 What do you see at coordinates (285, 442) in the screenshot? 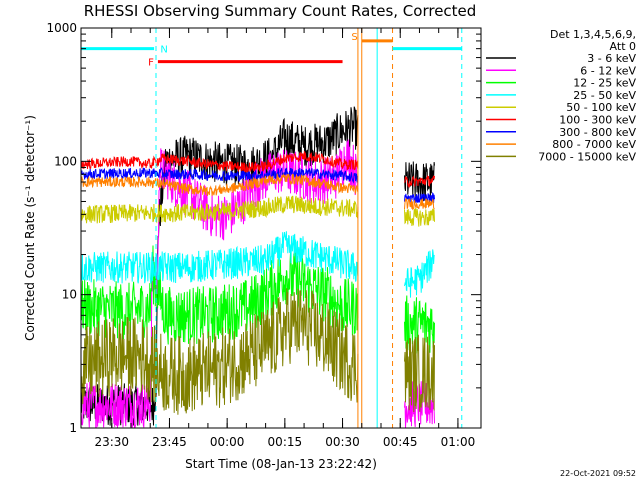
I see `x-tick-label: 00:15` at bounding box center [285, 442].